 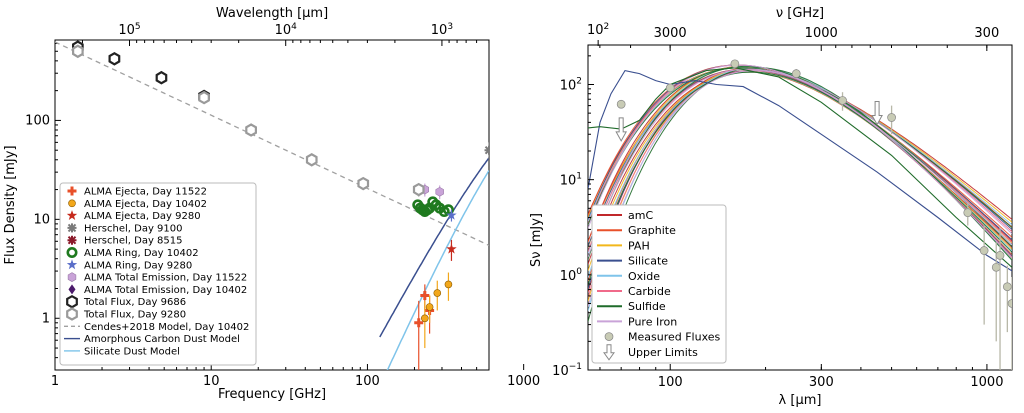 I want to click on y-tick-label: 100, so click(x=37, y=120).